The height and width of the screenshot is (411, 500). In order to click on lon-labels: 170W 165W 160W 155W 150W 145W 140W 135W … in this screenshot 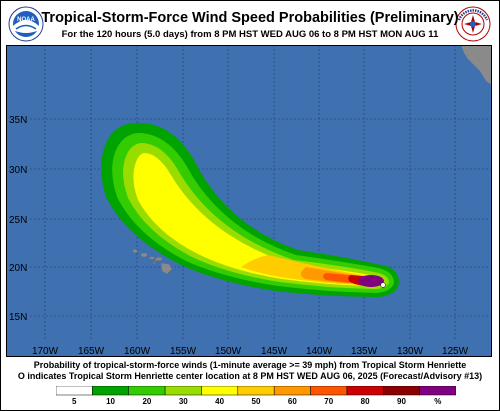, I will do `click(250, 351)`.